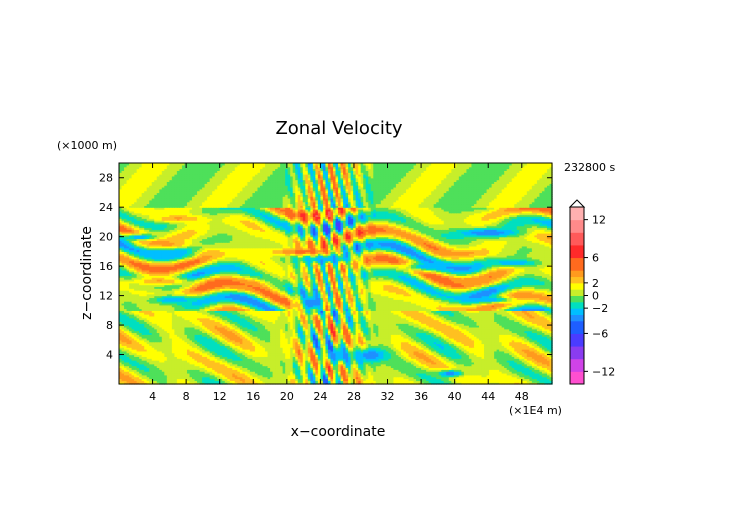  Describe the element at coordinates (338, 128) in the screenshot. I see `chart-title: Zonal Velocity` at that location.